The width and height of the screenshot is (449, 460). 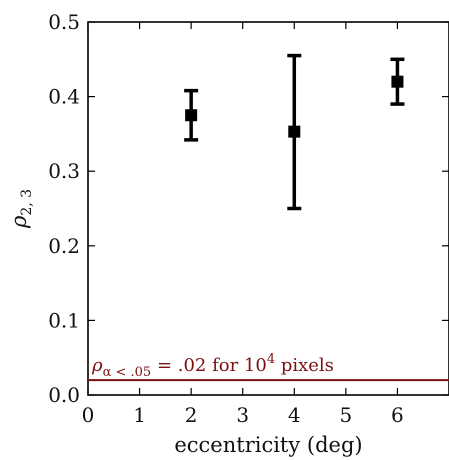 I want to click on y-tick-label: 0.3, so click(x=64, y=171).